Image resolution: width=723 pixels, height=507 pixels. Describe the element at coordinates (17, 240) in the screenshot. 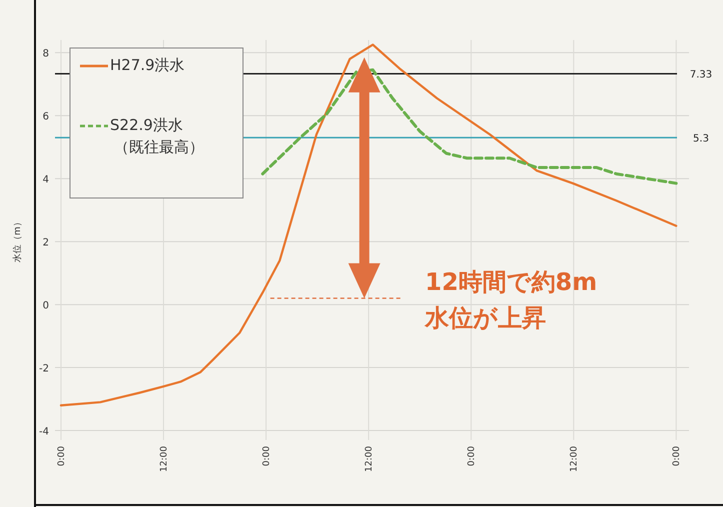

I see `y-axis-title: 水位（m）` at that location.